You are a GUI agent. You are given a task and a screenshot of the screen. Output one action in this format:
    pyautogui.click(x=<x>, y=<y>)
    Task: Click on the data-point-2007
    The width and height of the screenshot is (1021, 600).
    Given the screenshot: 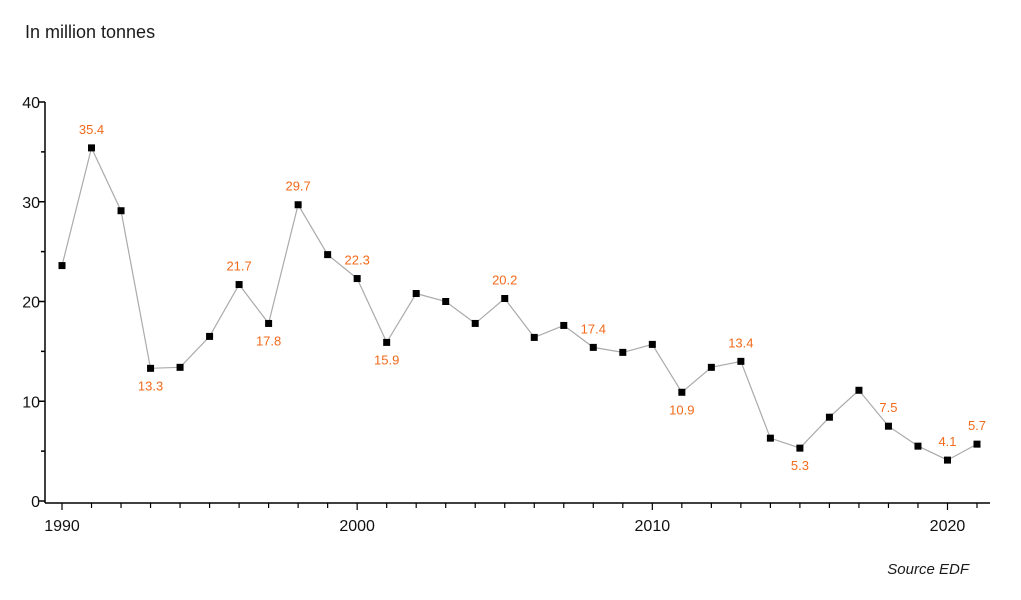 What is the action you would take?
    pyautogui.click(x=564, y=325)
    